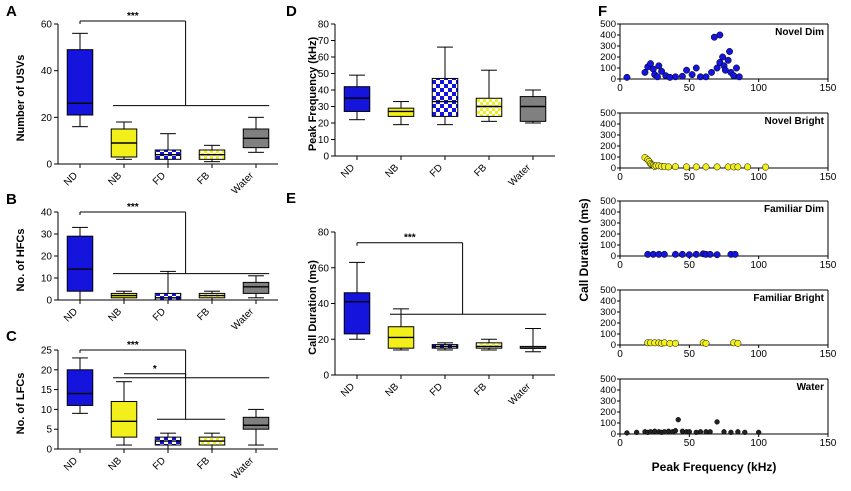 This screenshot has height=491, width=851. Describe the element at coordinates (21, 404) in the screenshot. I see `y-axis-label: No. of LFCs` at that location.